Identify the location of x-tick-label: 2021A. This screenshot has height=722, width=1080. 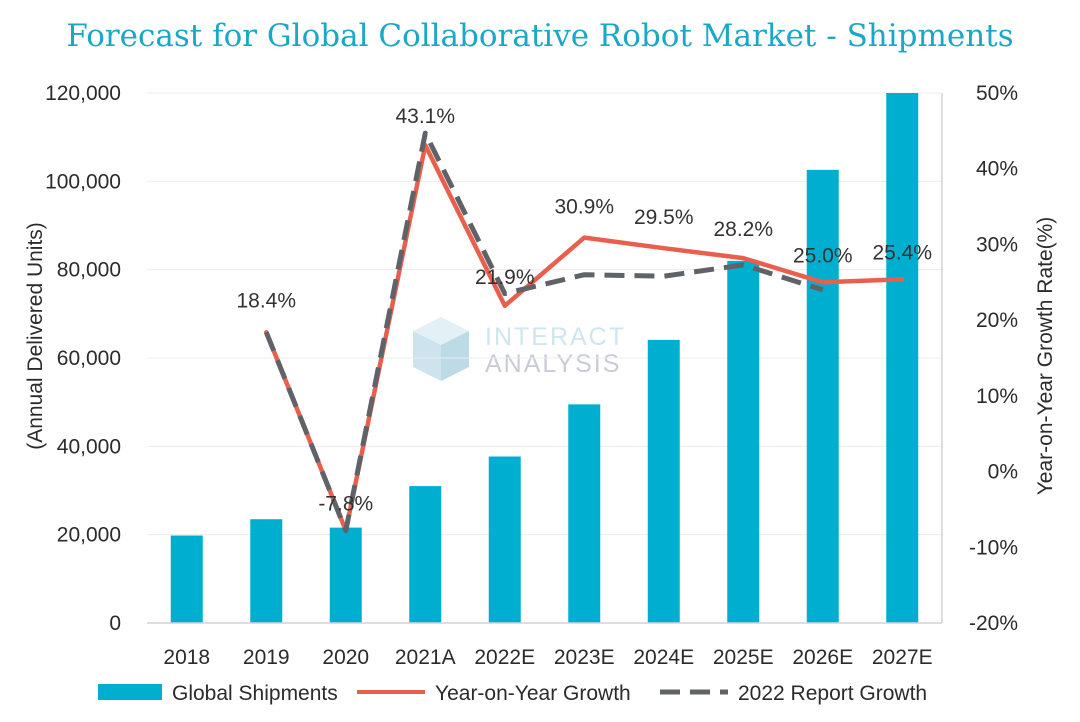
(425, 657).